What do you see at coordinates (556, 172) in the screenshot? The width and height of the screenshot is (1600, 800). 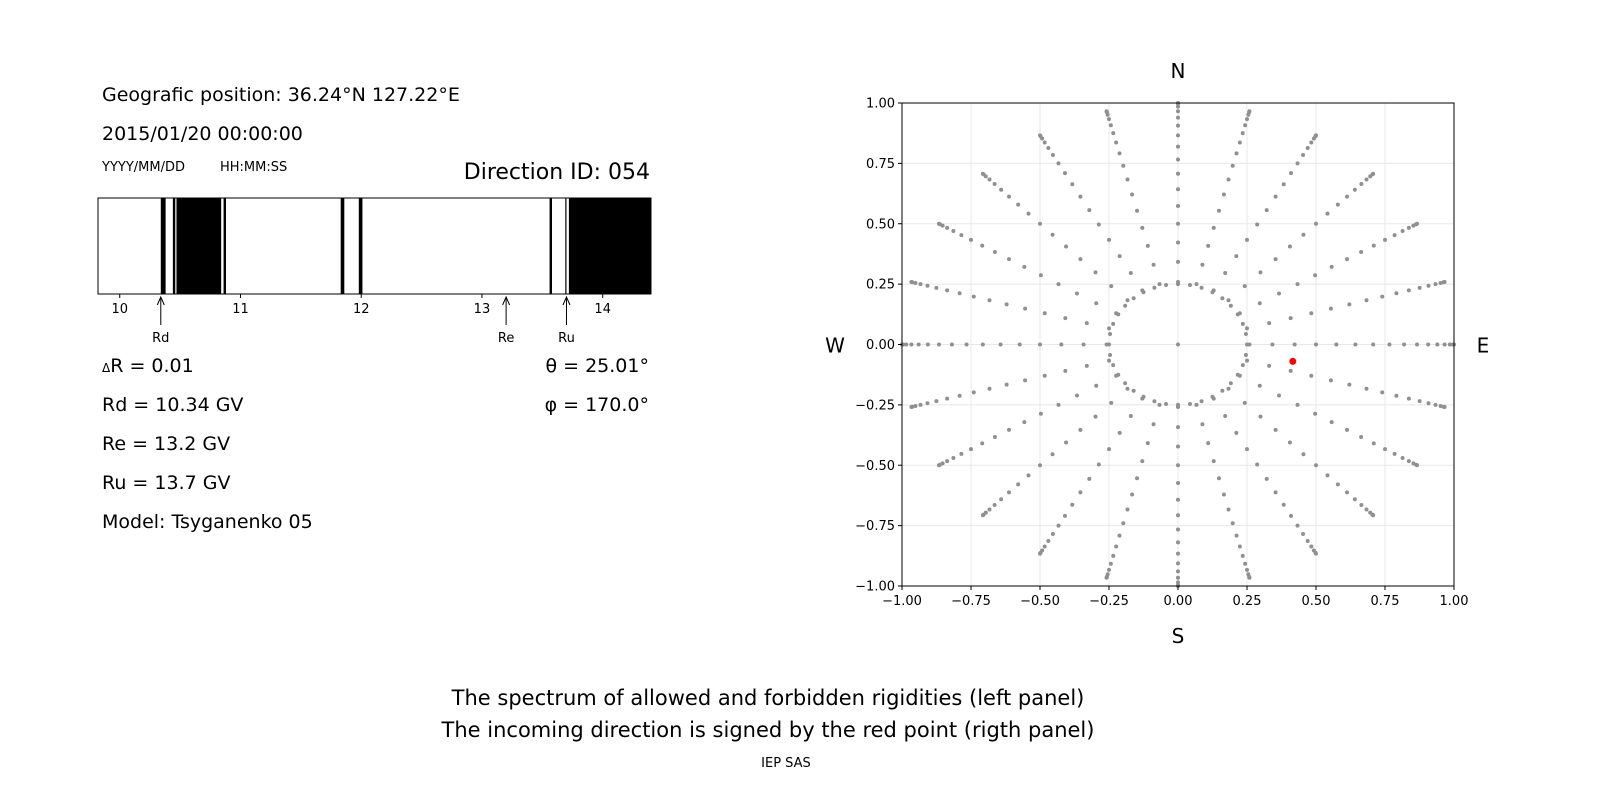 I see `direction-id: Direction ID: 054` at bounding box center [556, 172].